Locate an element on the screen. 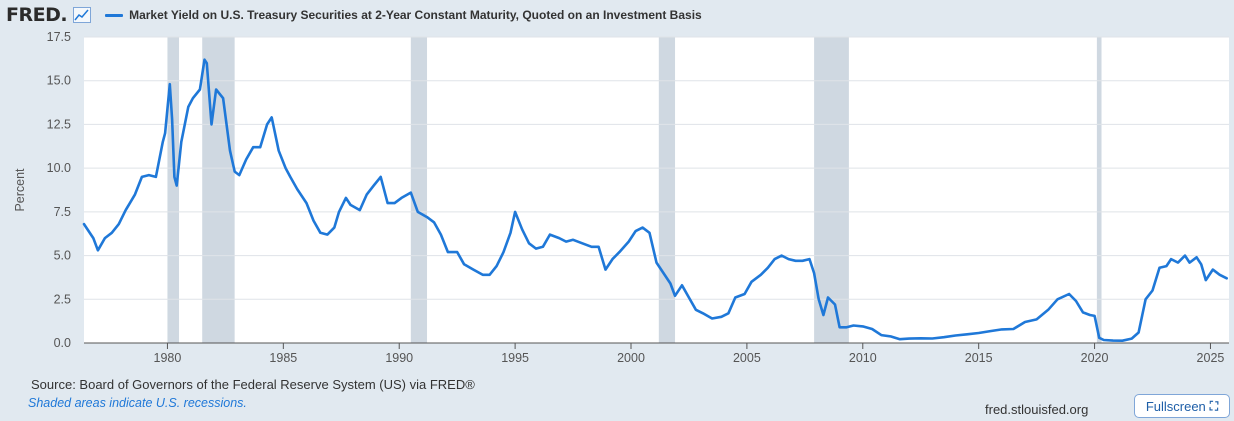 The image size is (1234, 421). x-tick-label: 1990 is located at coordinates (399, 358).